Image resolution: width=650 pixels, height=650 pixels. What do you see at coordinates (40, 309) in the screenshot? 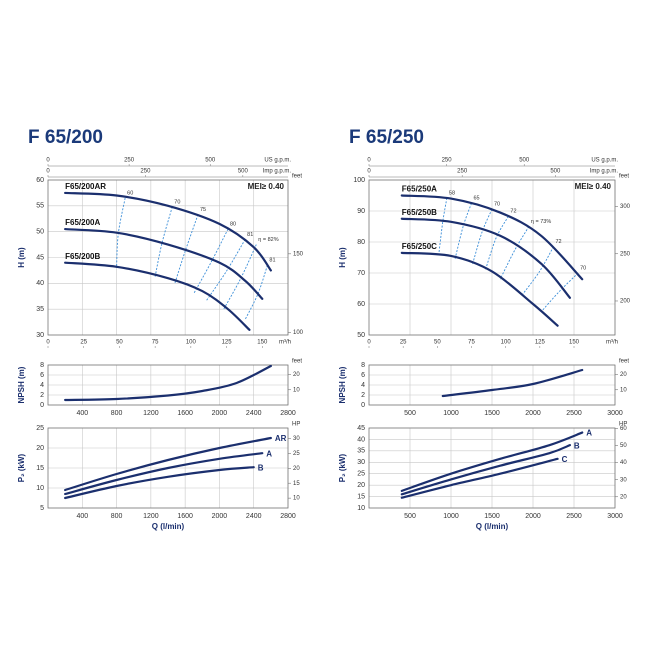
I see `y-tick-label: 35` at bounding box center [40, 309].